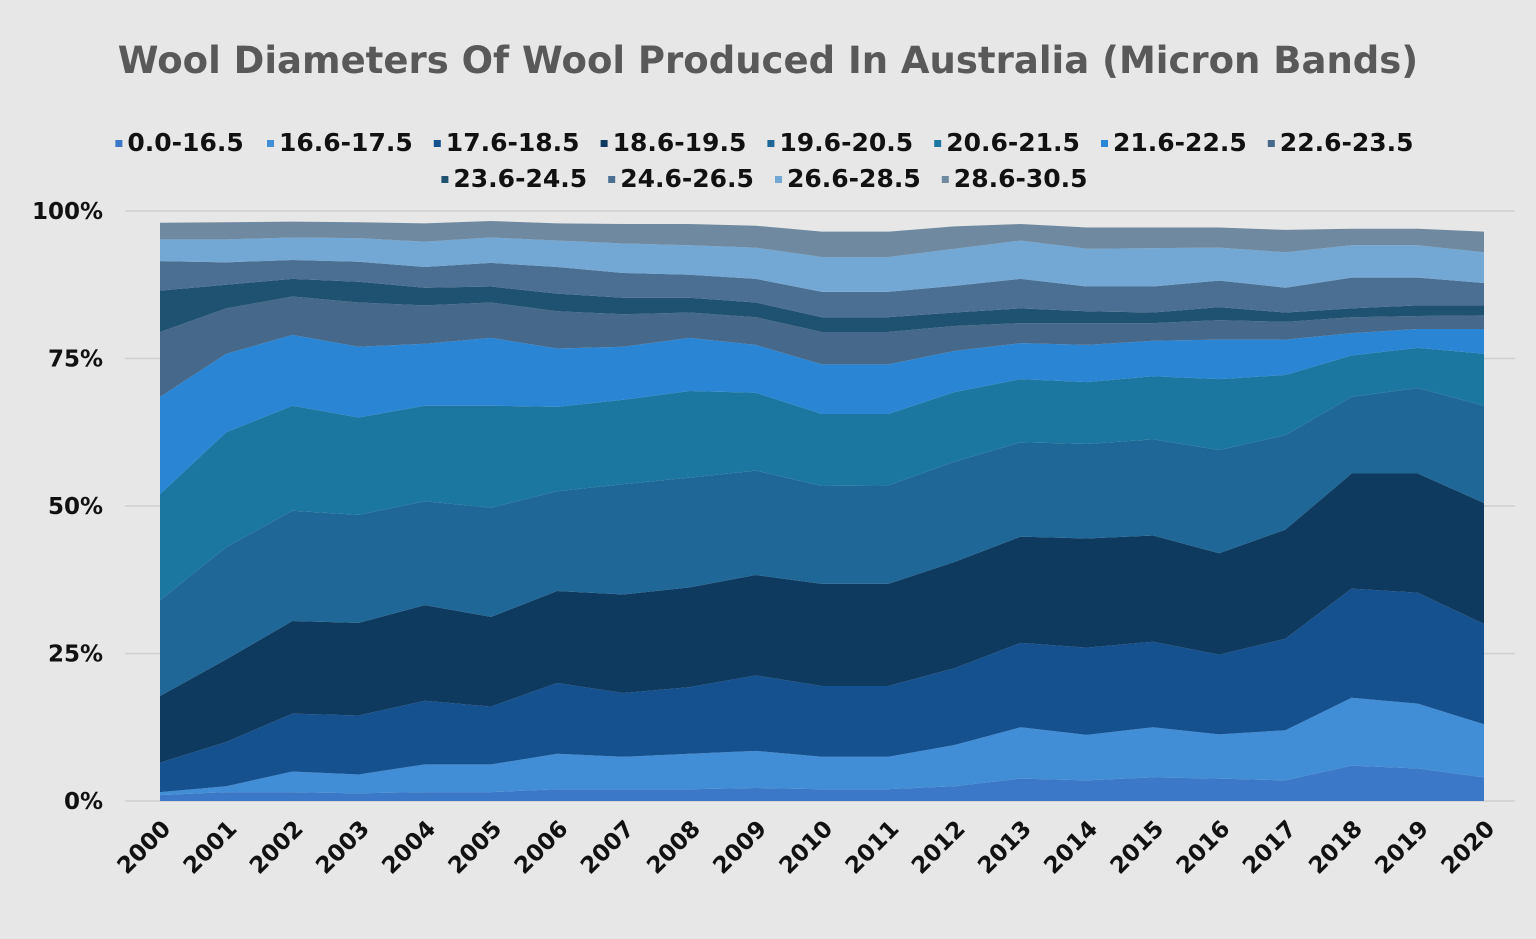 The image size is (1536, 939). What do you see at coordinates (1005, 848) in the screenshot?
I see `x-tick-label: 2013` at bounding box center [1005, 848].